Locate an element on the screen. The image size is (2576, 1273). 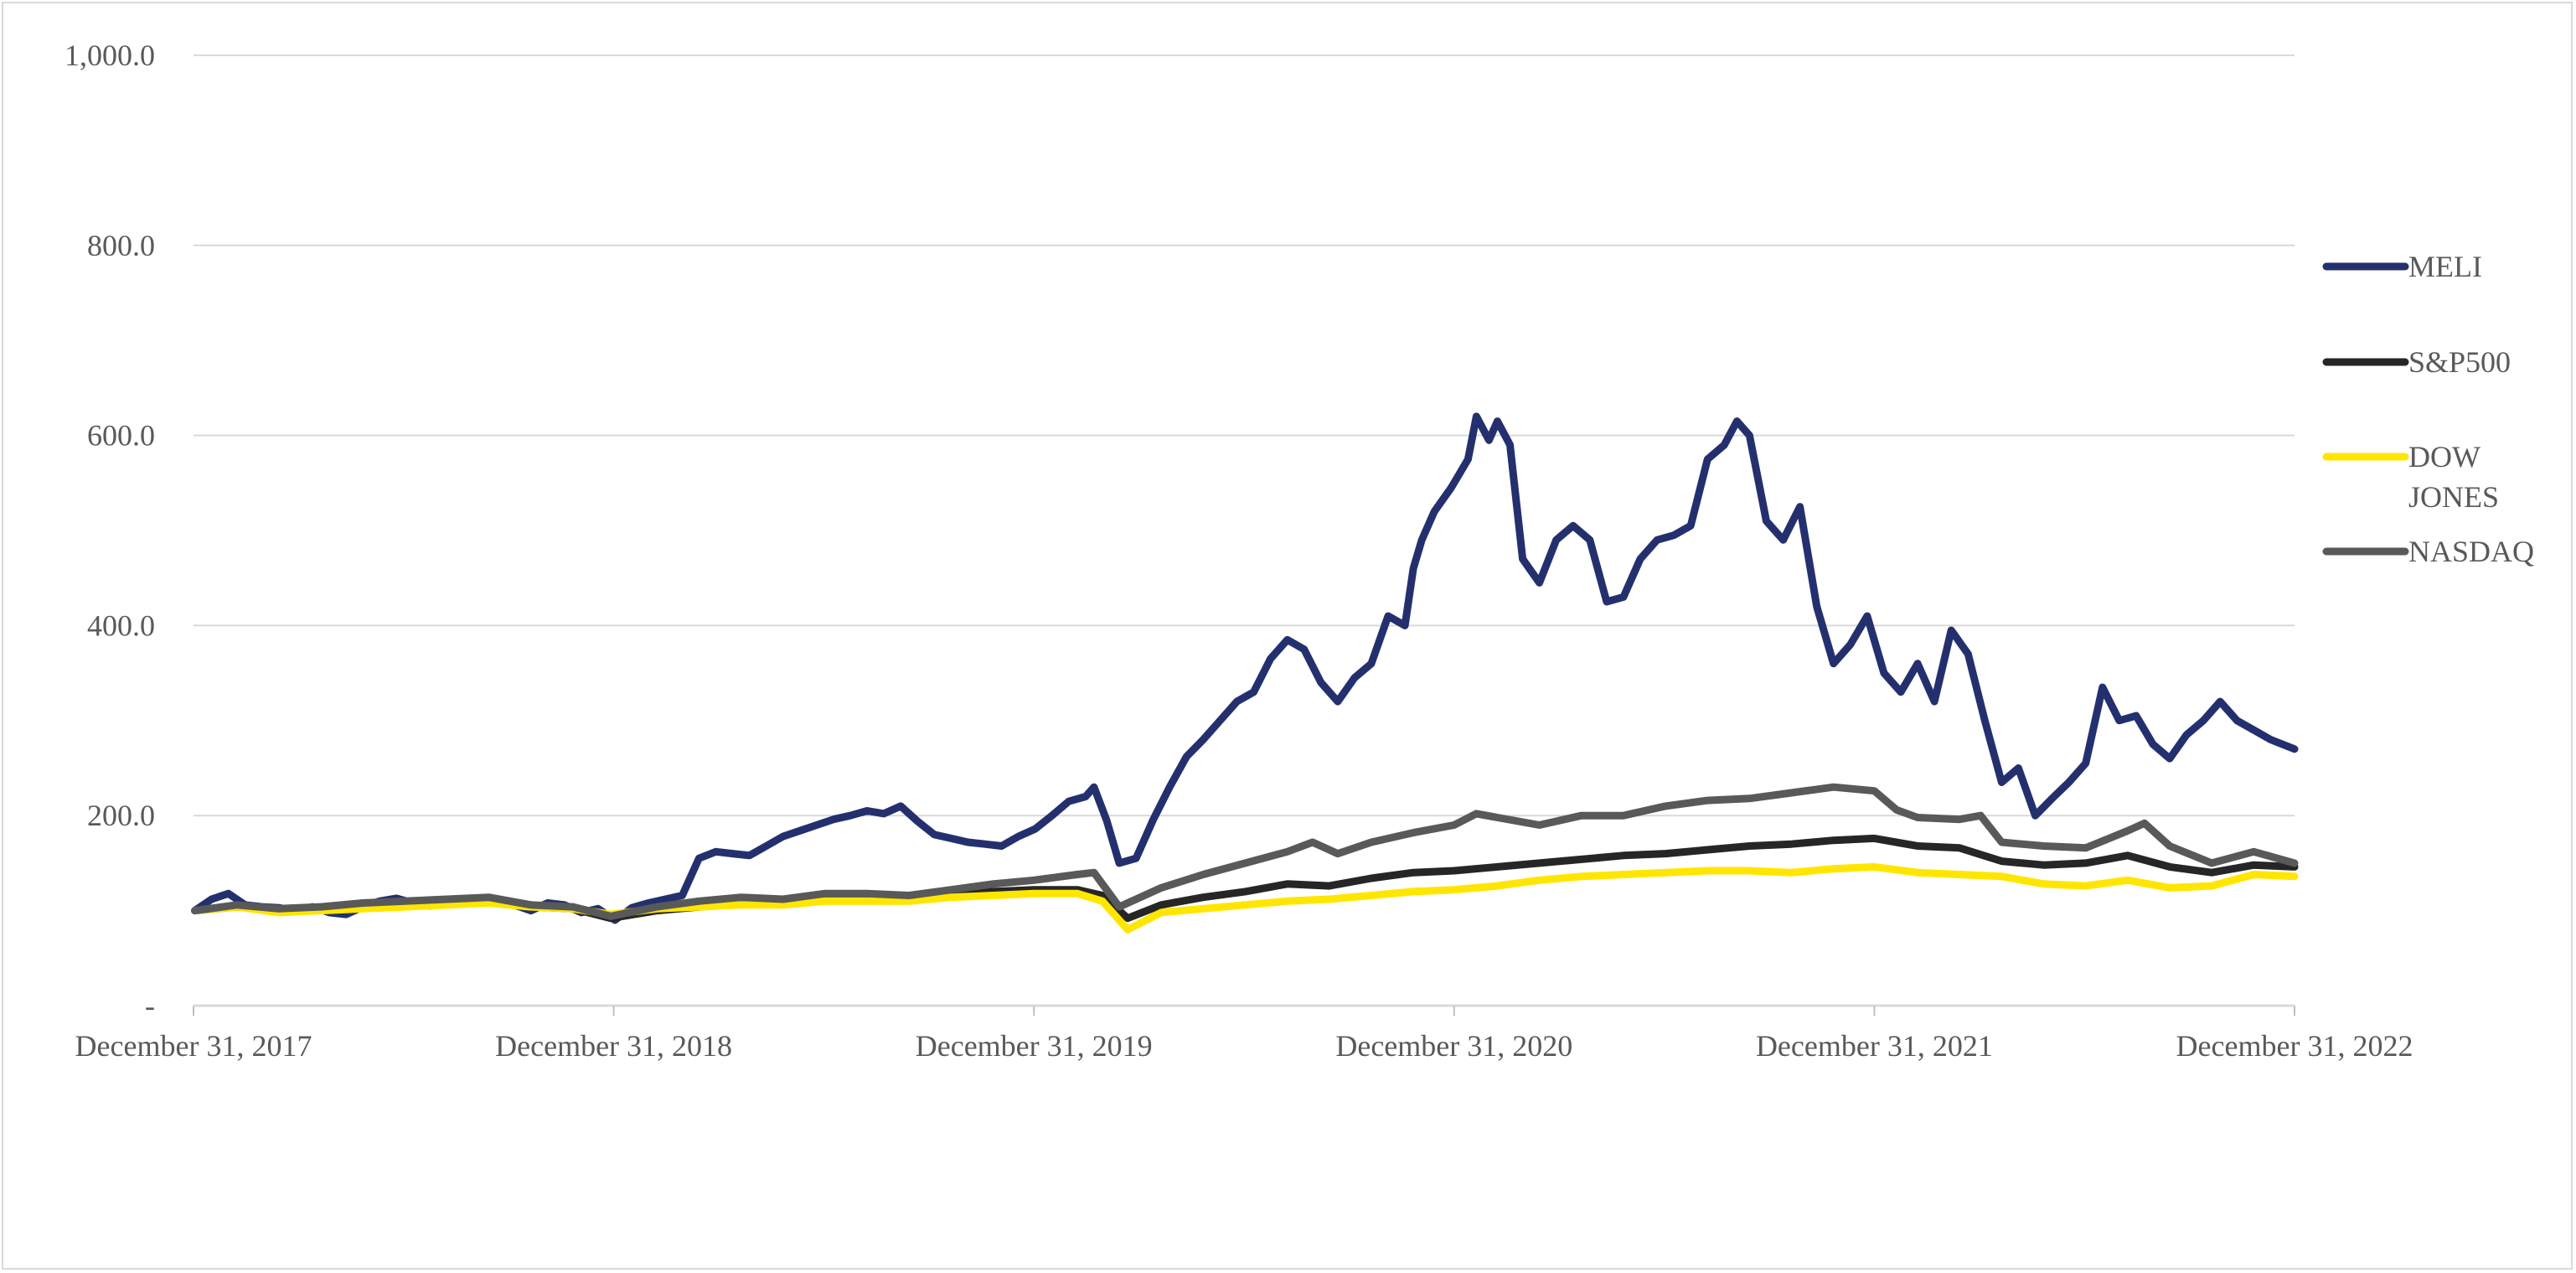
y-tick-label: 800.0 is located at coordinates (121, 246).